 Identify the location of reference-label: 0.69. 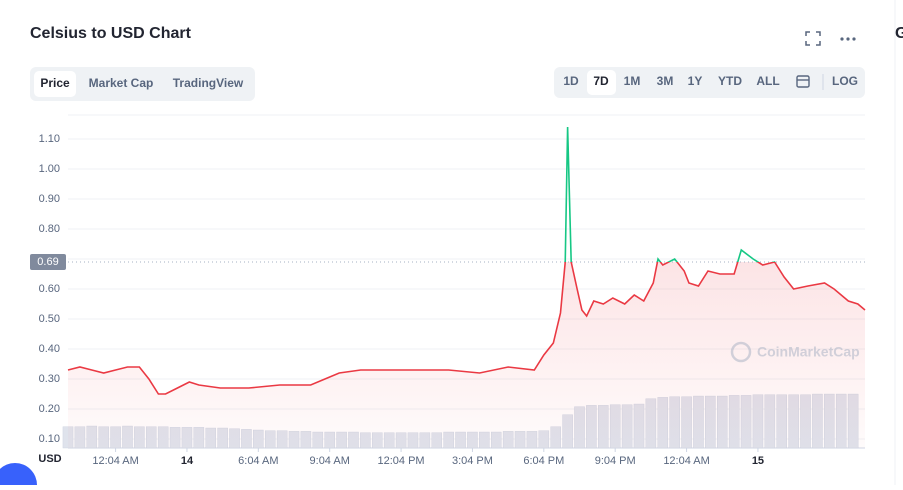
(47, 262).